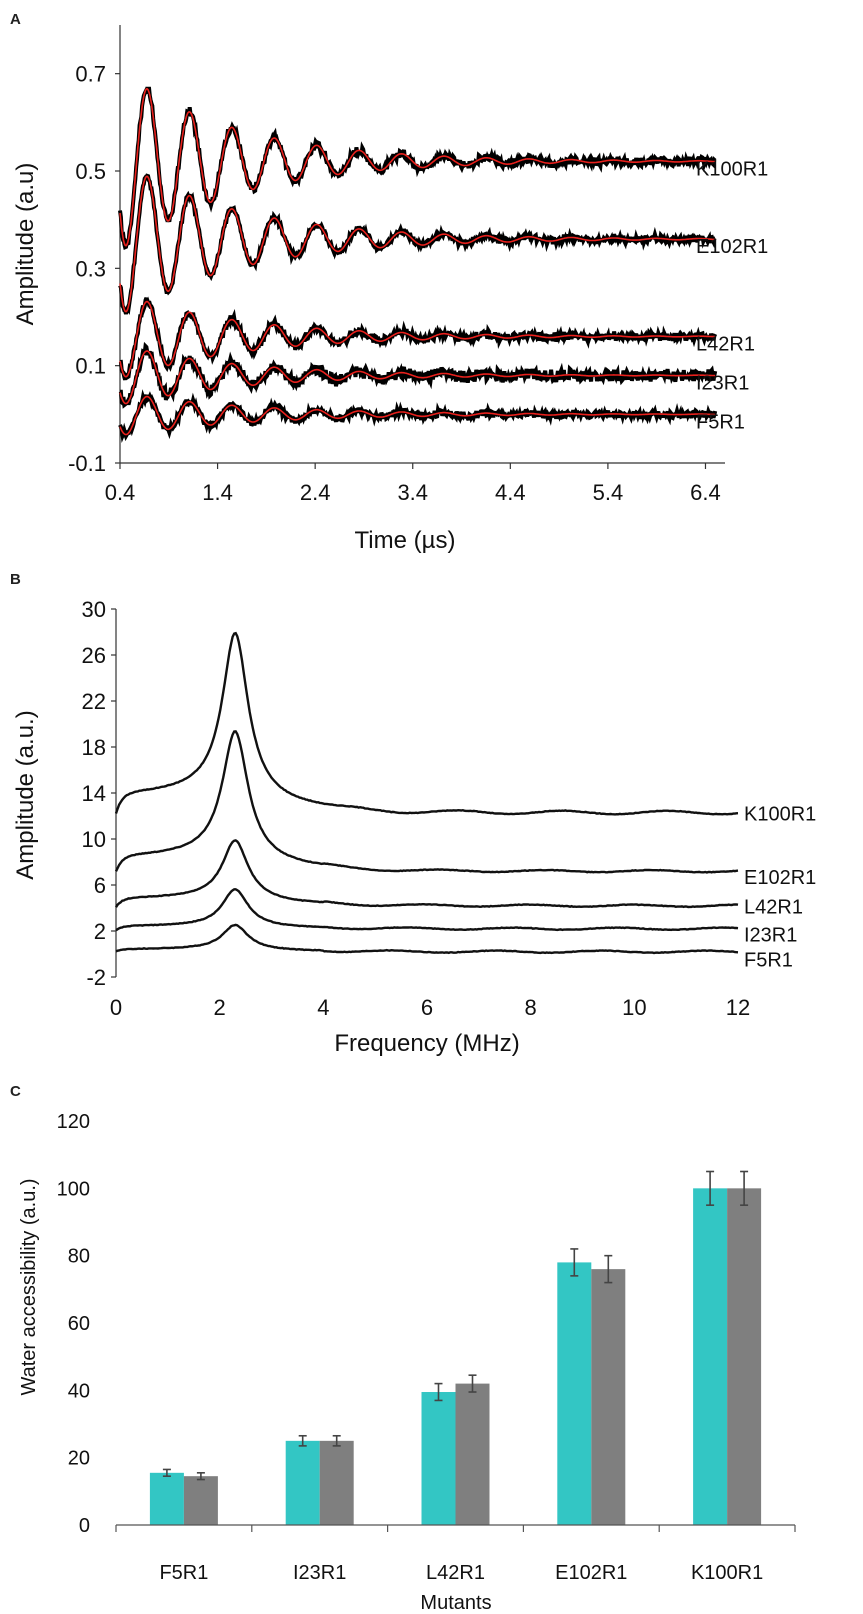  Describe the element at coordinates (29, 1286) in the screenshot. I see `panel-c-y-title: Water accessibility (a.u.)` at that location.